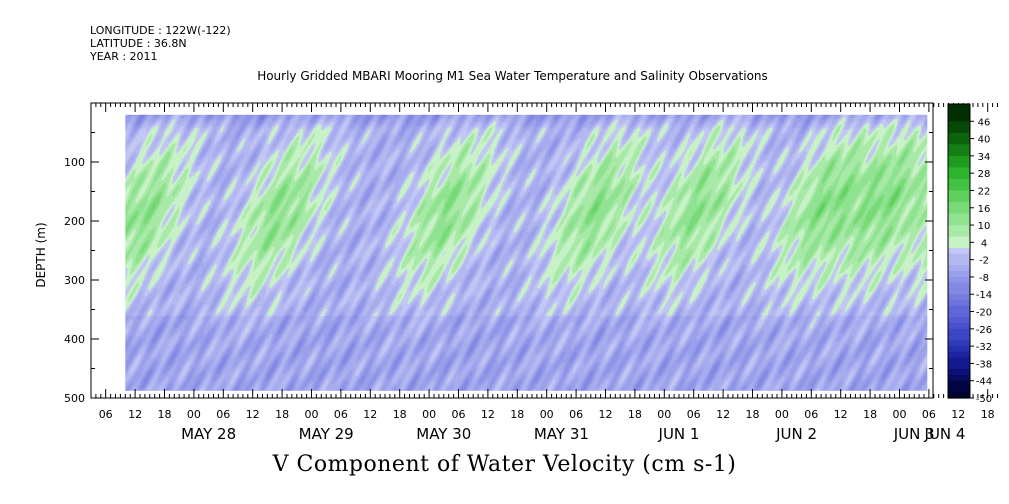 The width and height of the screenshot is (1009, 504). I want to click on colorbar-label: -8, so click(984, 278).